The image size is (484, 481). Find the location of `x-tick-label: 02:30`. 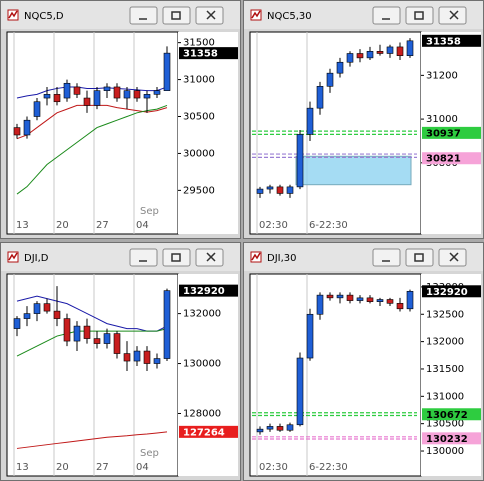

x-tick-label: 02:30 is located at coordinates (273, 467).